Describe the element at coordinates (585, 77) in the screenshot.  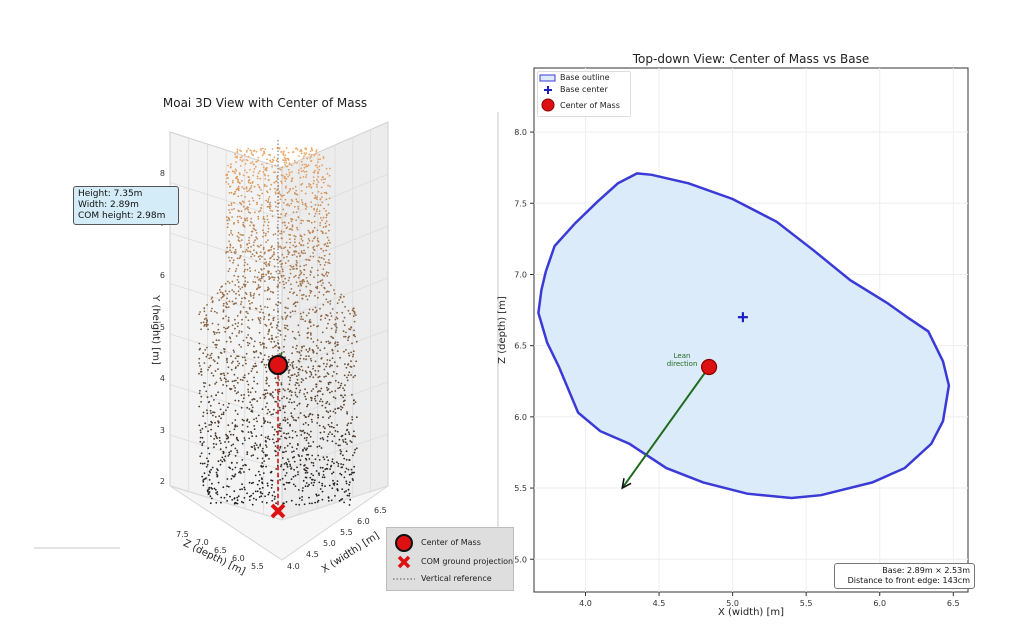
I see `legend-base-outline-label: Base outline` at that location.